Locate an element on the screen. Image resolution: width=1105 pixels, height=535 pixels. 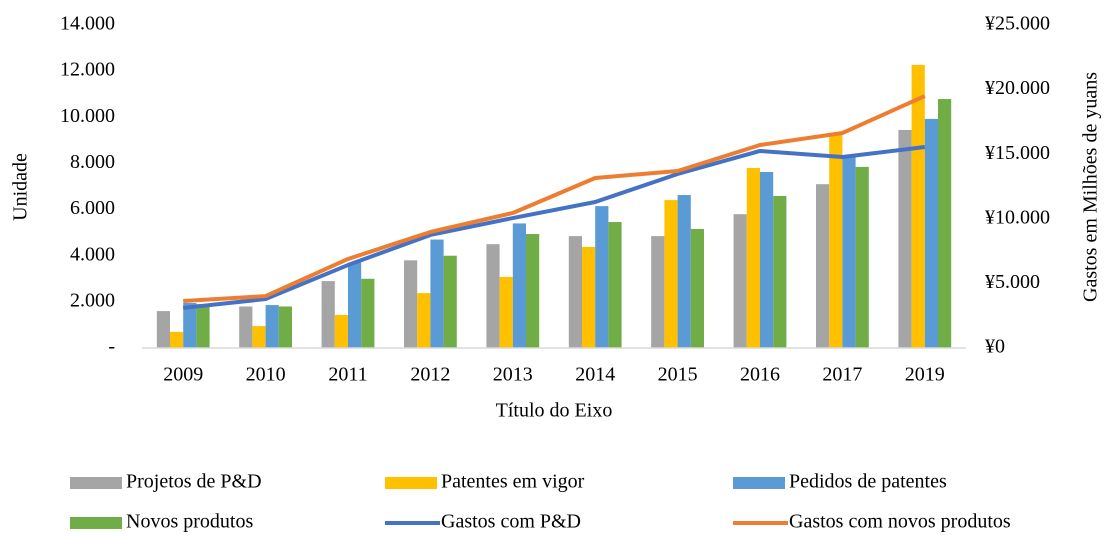
x-tick-label: 2010 is located at coordinates (266, 375).